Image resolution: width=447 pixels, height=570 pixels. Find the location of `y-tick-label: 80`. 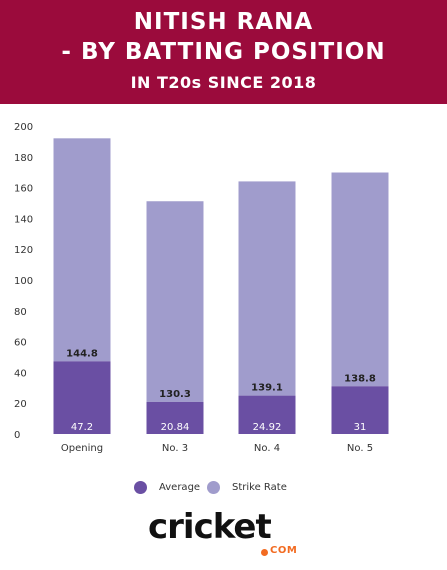

y-tick-label: 80 is located at coordinates (20, 312).